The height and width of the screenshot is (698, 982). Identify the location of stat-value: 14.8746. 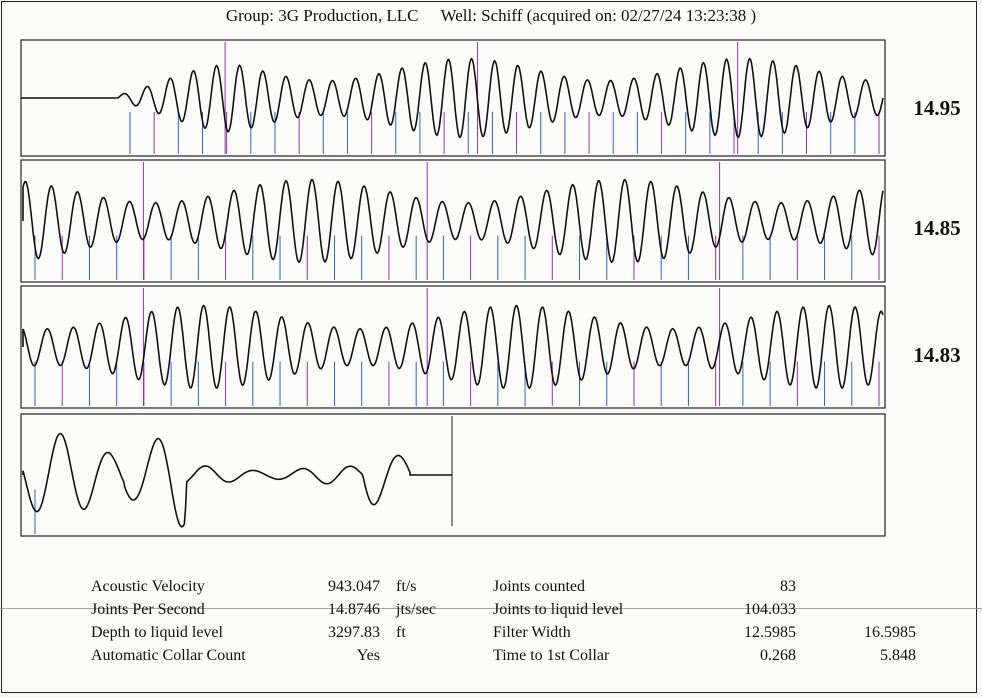
(330, 609).